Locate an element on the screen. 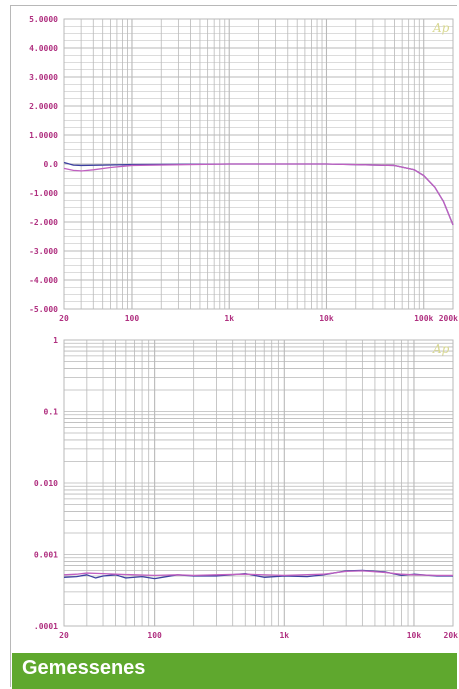  y-tick-label: 3.0000 is located at coordinates (43, 77).